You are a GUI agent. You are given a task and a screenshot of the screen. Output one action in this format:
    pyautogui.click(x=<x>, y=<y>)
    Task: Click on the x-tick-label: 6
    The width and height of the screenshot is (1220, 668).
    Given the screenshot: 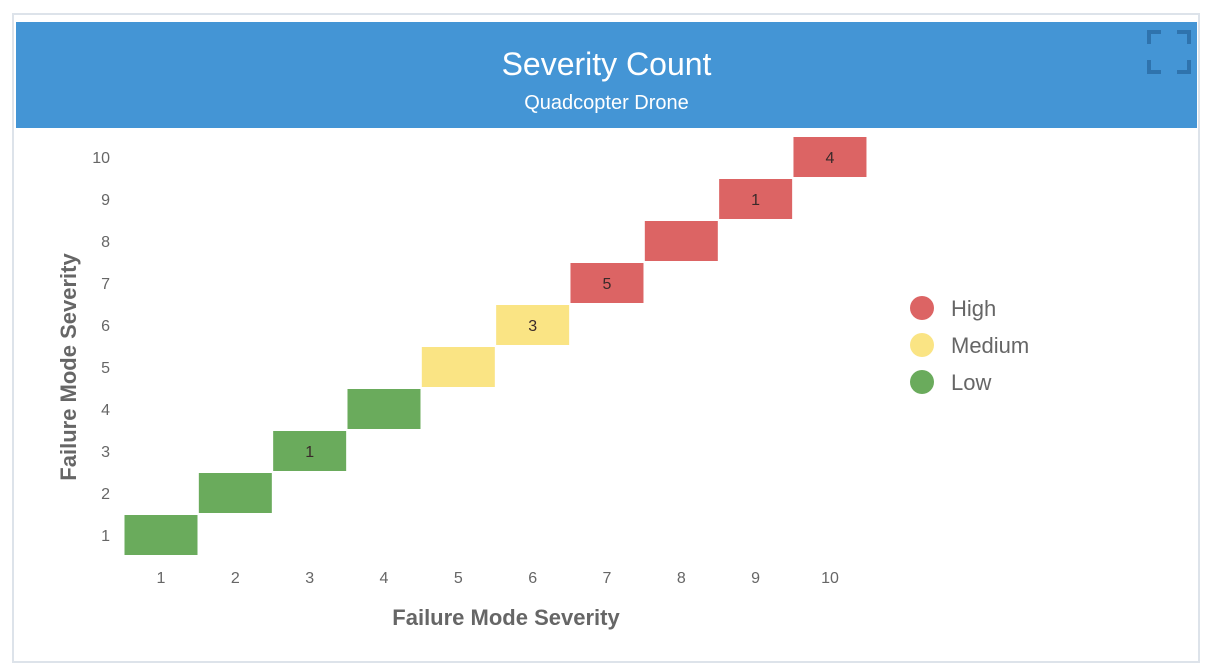 What is the action you would take?
    pyautogui.click(x=532, y=578)
    